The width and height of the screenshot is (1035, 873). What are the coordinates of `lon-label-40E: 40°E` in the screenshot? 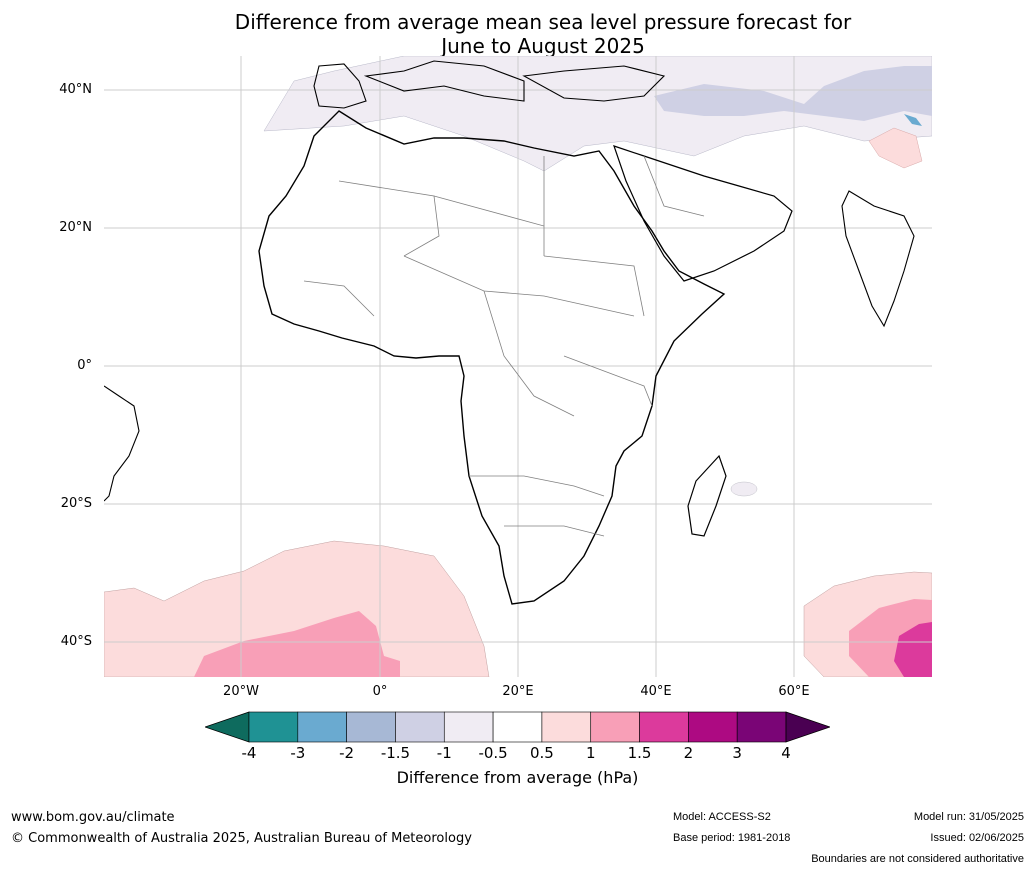 It's located at (656, 691).